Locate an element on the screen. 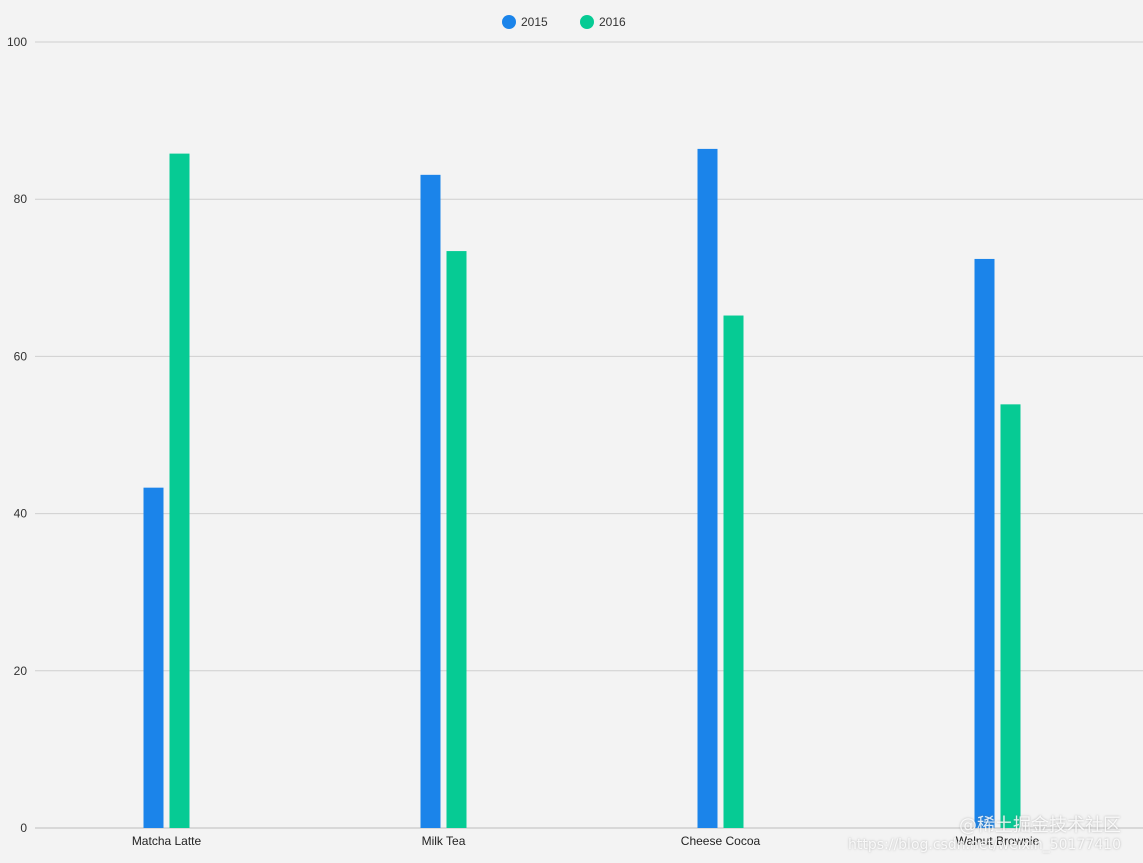 This screenshot has width=1143, height=863. y-tick-label-80: 80 is located at coordinates (21, 199).